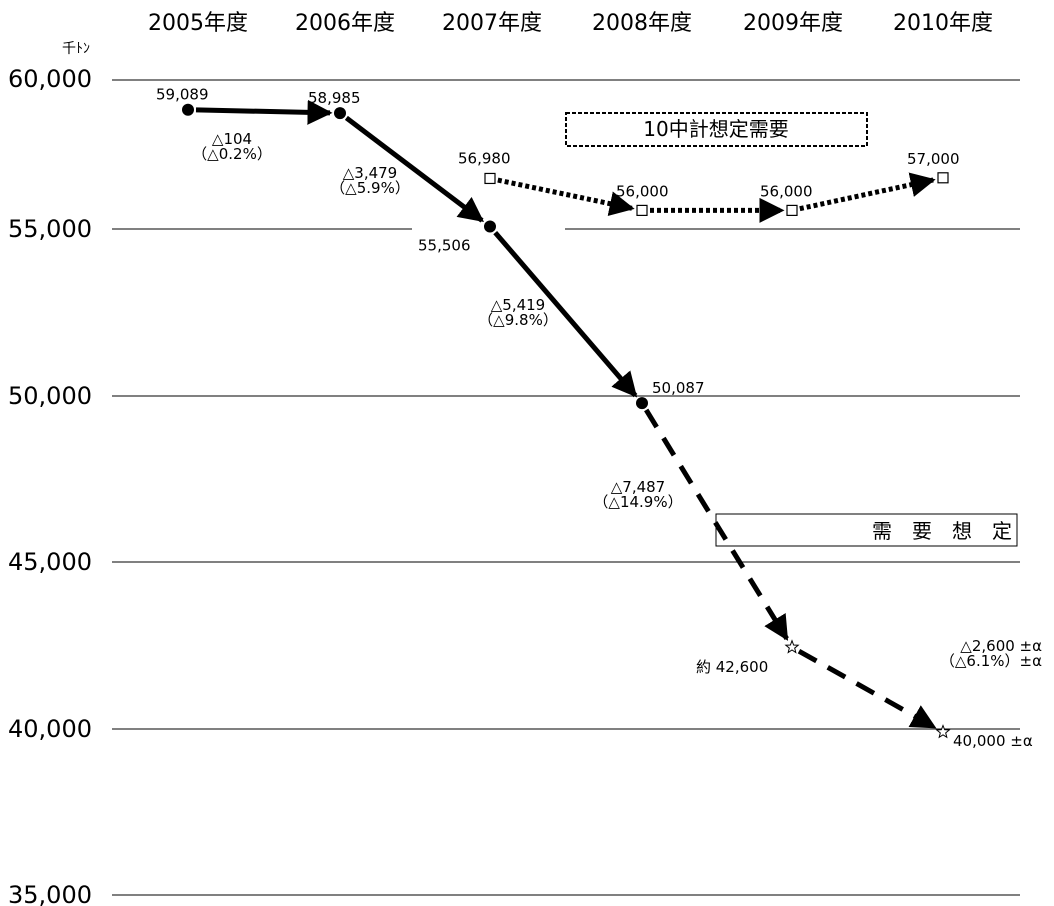 This screenshot has width=1054, height=906. I want to click on planned-demand-box-label: 10中計想定需要, so click(715, 129).